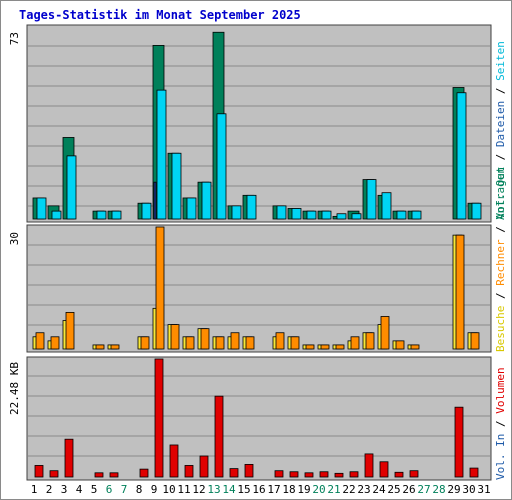 The height and width of the screenshot is (500, 512). I want to click on x-tick-label-day-15: 15, so click(243, 489).